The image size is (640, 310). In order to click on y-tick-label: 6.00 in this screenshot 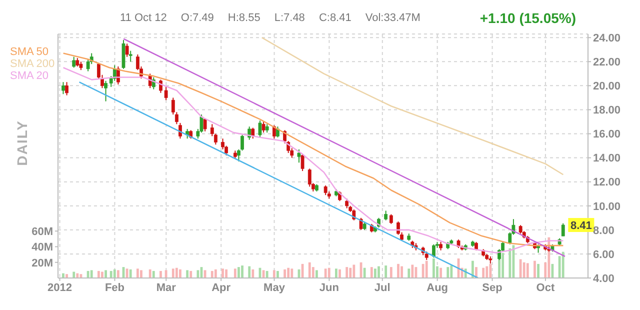, I will do `click(603, 254)`.